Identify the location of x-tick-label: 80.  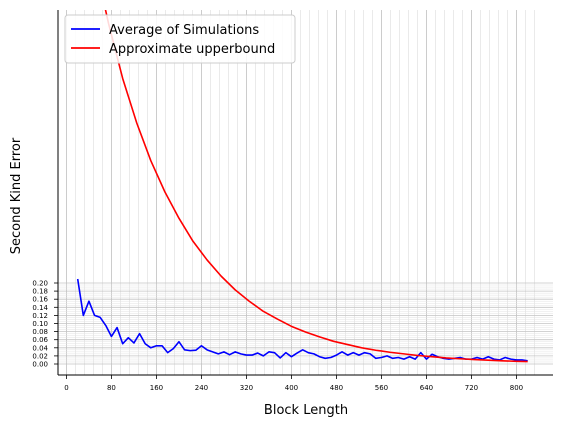
(111, 388).